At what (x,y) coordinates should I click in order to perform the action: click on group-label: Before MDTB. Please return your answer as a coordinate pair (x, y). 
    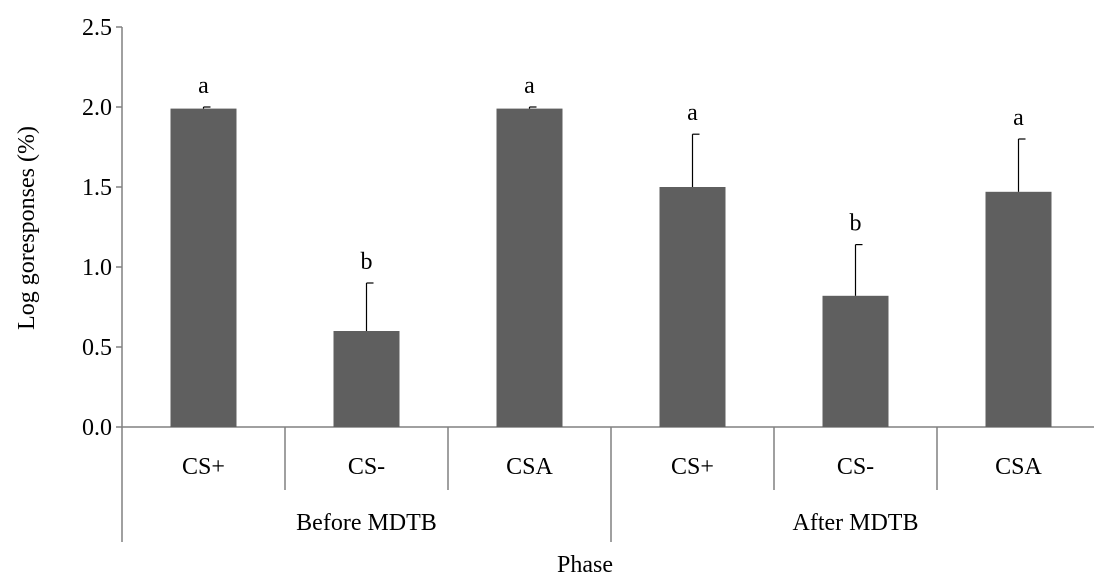
    Looking at the image, I should click on (366, 523).